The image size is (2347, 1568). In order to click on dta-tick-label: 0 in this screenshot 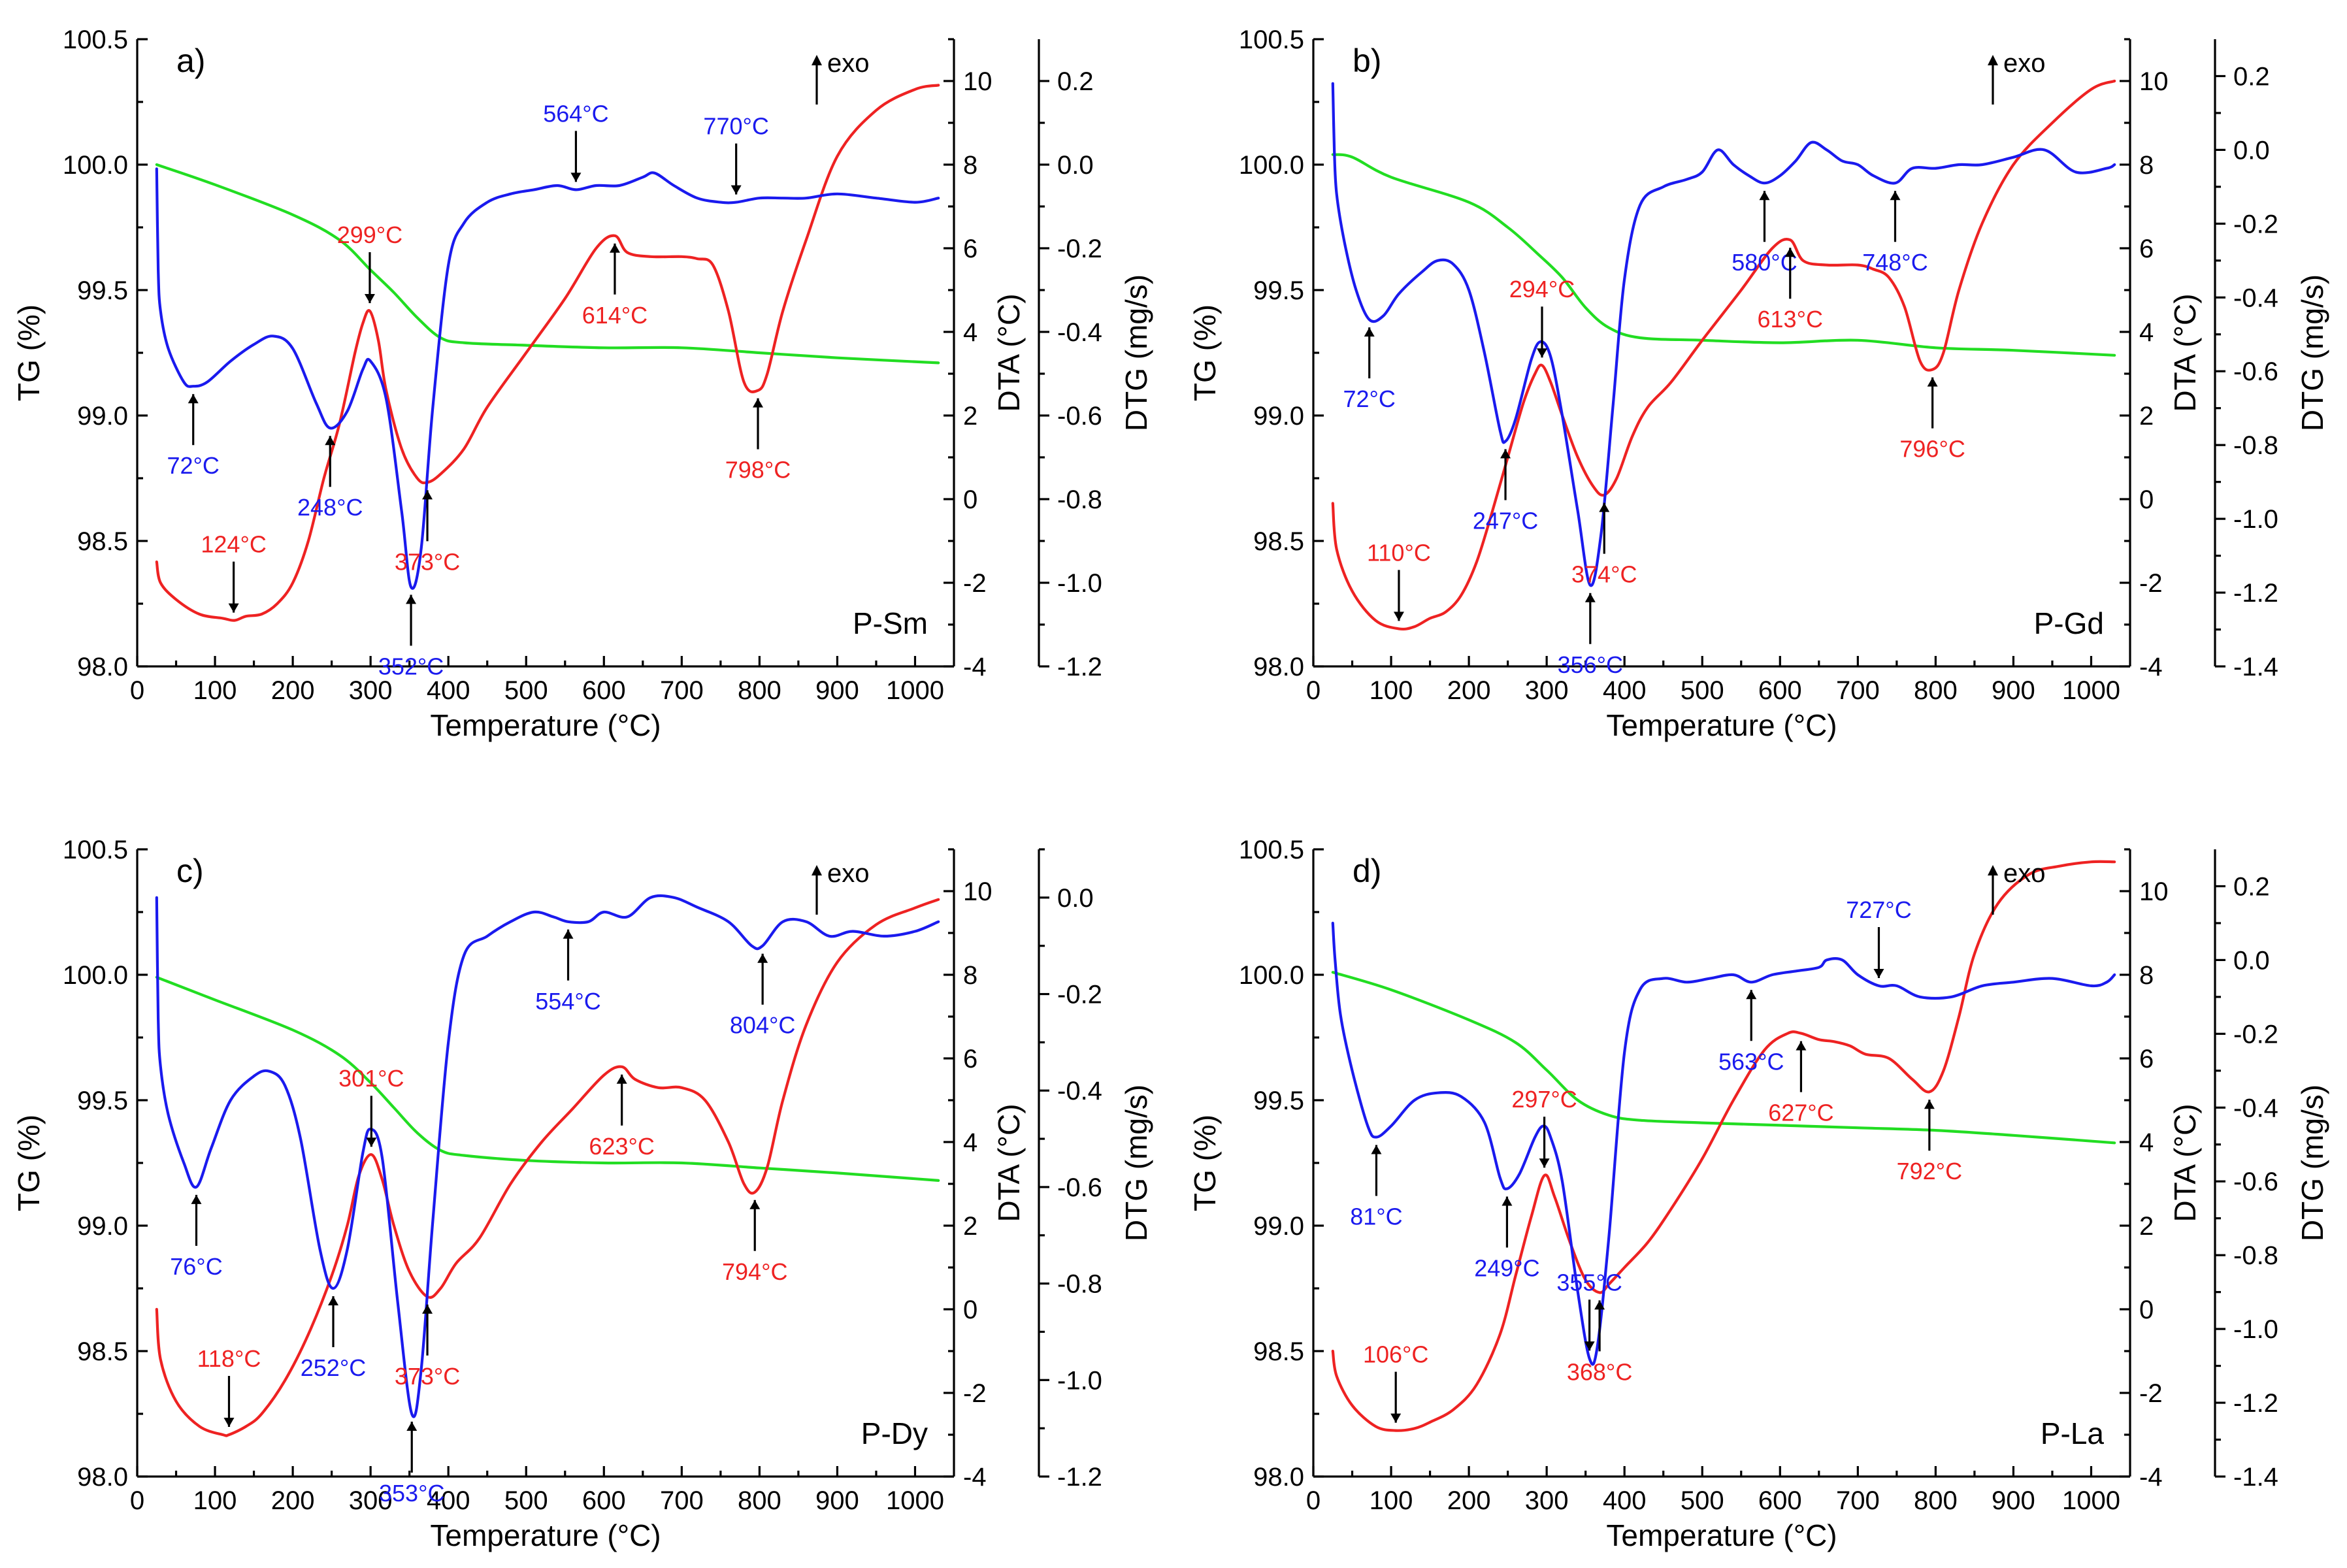, I will do `click(970, 1310)`.